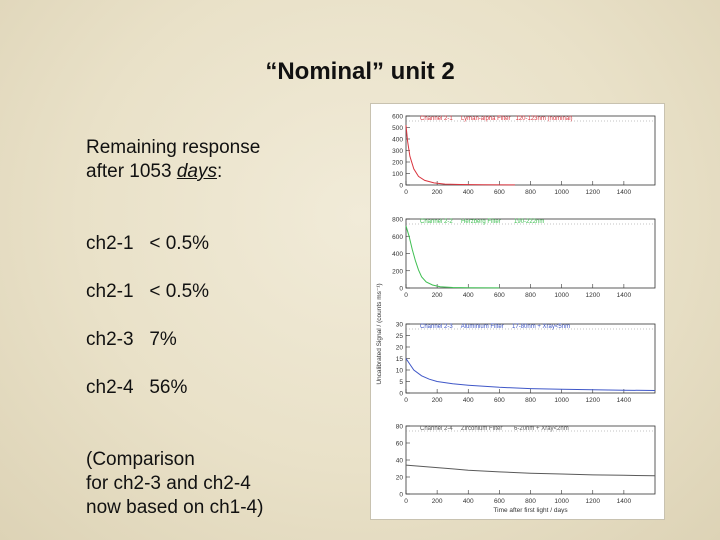  Describe the element at coordinates (131, 339) in the screenshot. I see `bullet-item-3: ch2-3 7%` at that location.